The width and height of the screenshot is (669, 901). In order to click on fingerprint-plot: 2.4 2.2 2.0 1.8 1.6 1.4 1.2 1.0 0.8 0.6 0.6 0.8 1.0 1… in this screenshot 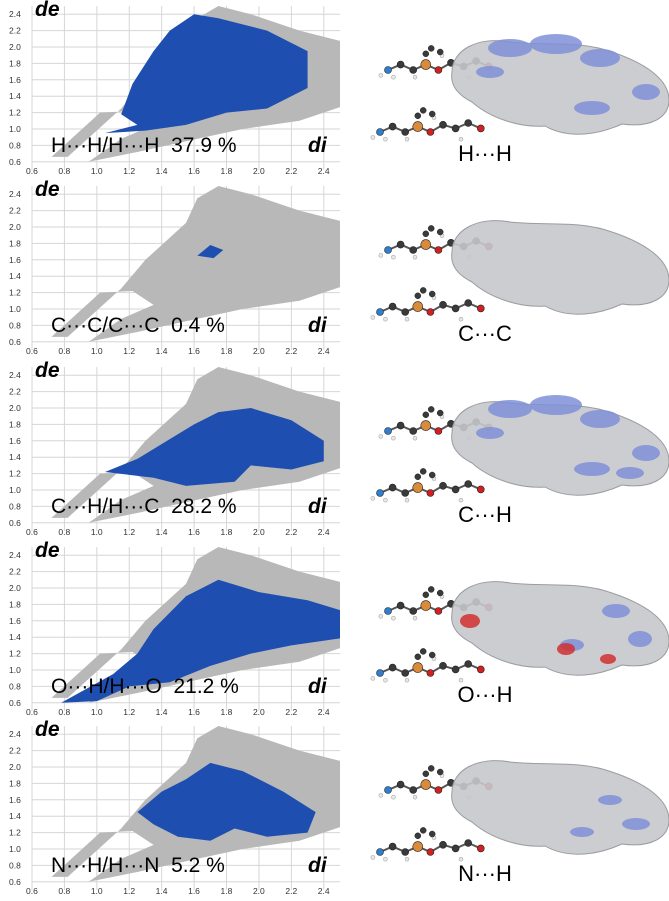, I will do `click(174, 88)`.